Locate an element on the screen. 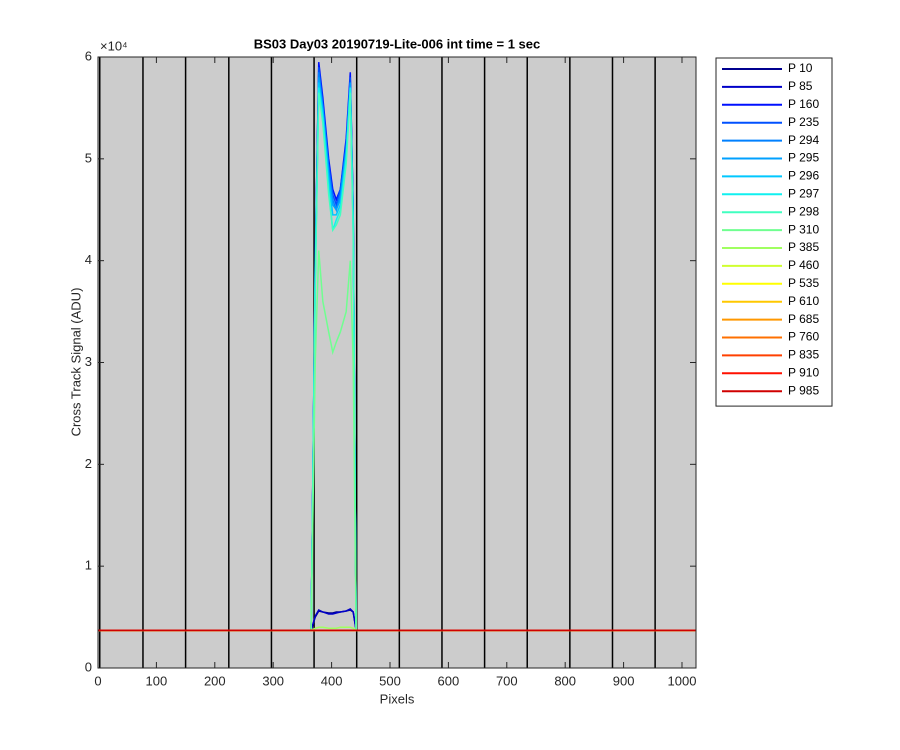  y-tick-label: 1 is located at coordinates (88, 565).